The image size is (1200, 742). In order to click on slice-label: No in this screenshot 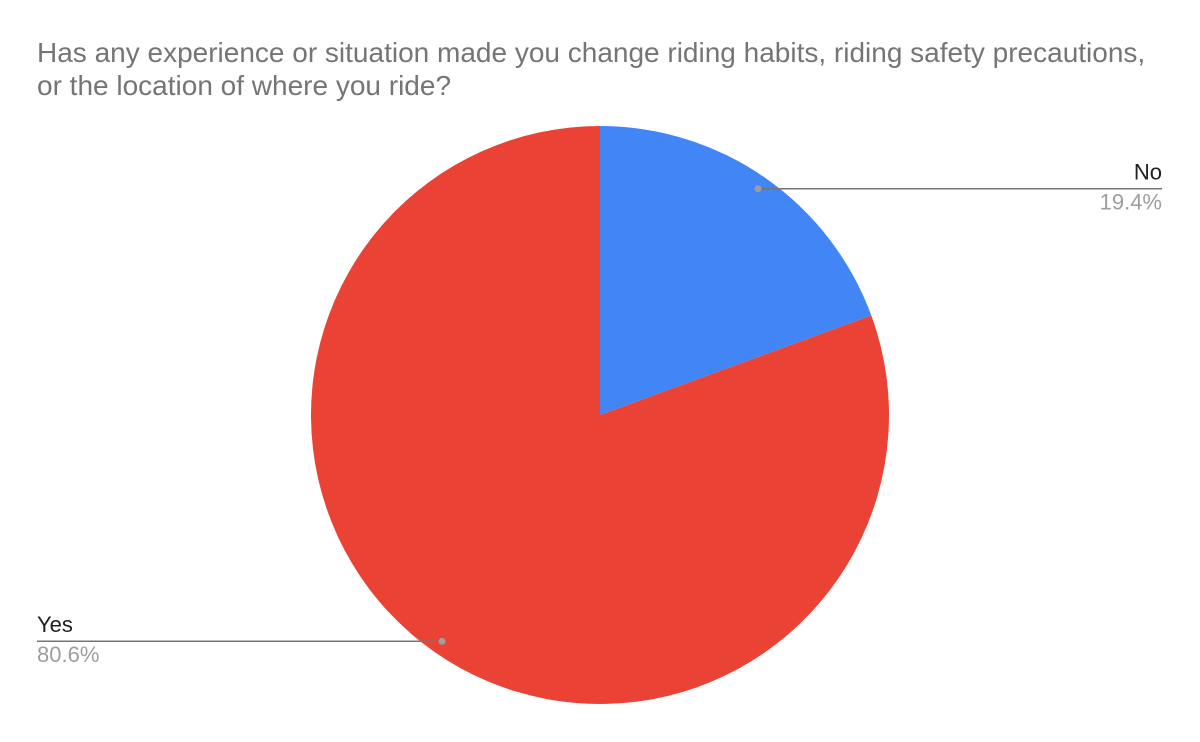, I will do `click(1148, 172)`.